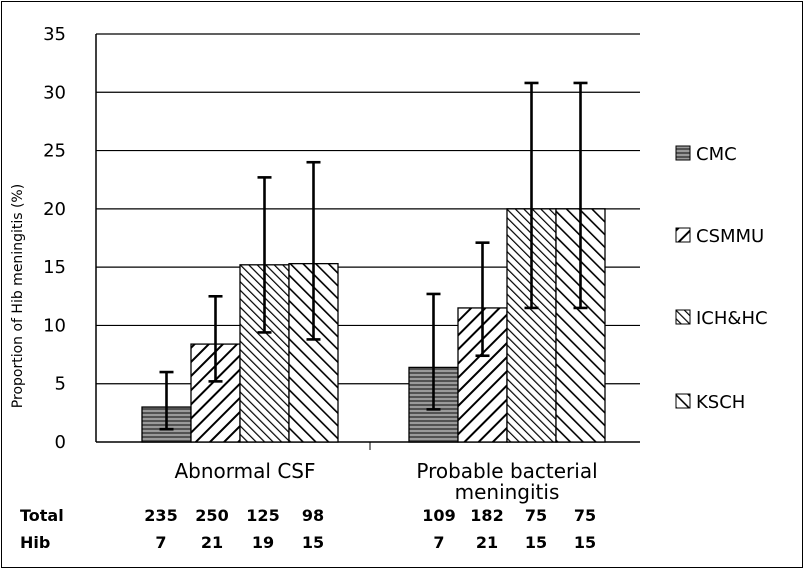 The image size is (806, 571). I want to click on legend-label: CSMMU, so click(730, 236).